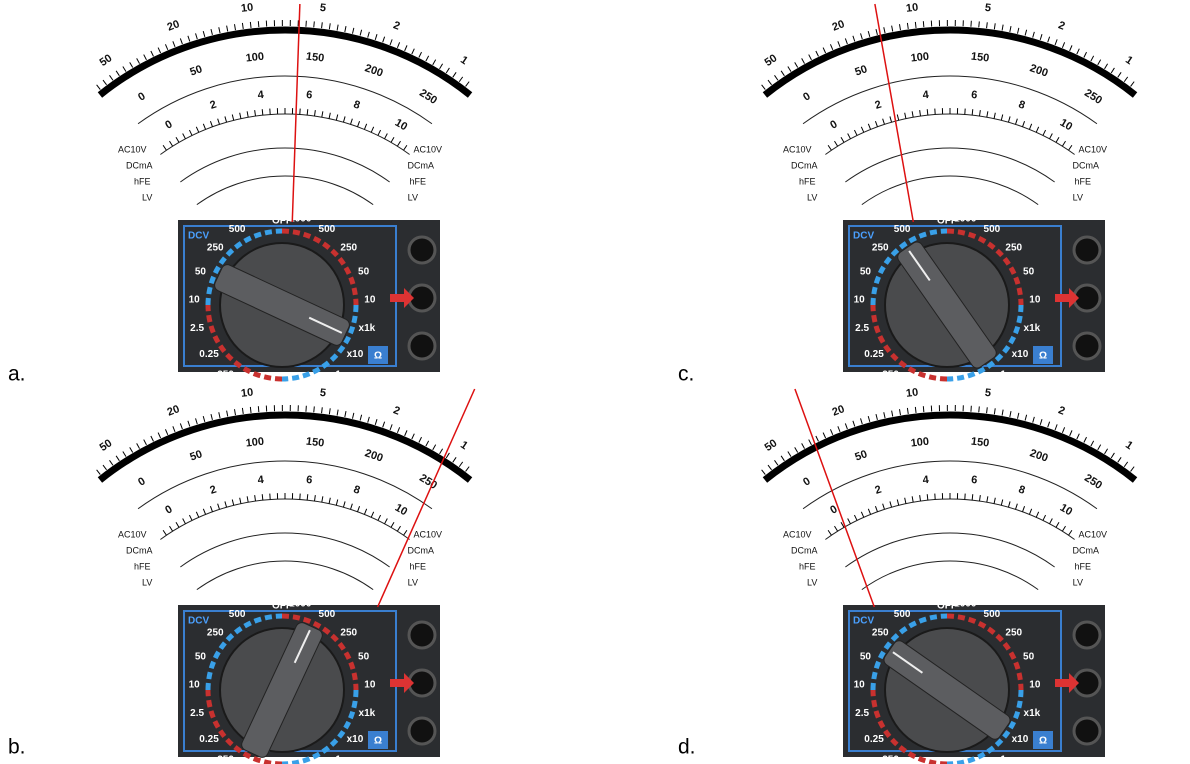 This screenshot has width=1190, height=764. What do you see at coordinates (168, 124) in the screenshot?
I see `scale-number: 0` at bounding box center [168, 124].